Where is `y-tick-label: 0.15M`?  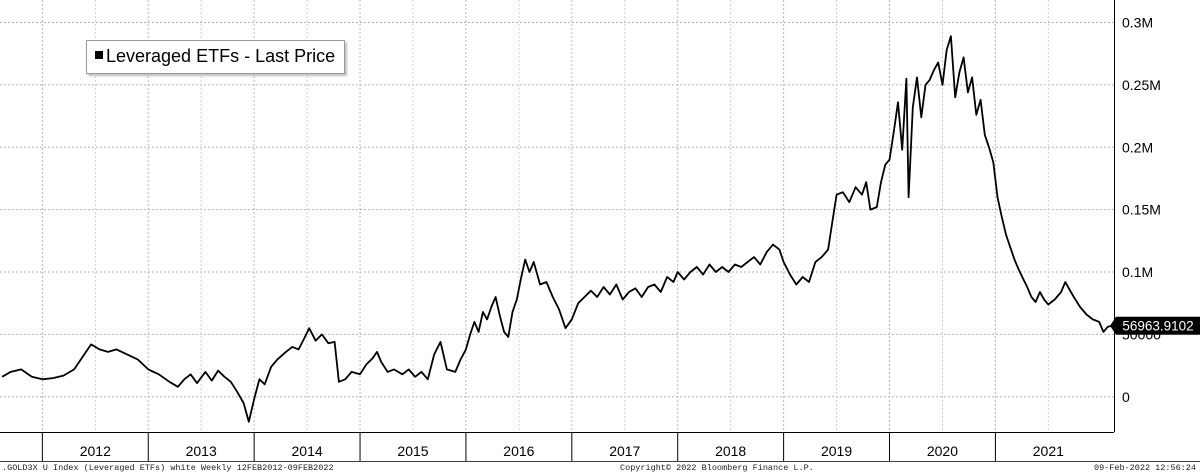 y-tick-label: 0.15M is located at coordinates (1141, 210).